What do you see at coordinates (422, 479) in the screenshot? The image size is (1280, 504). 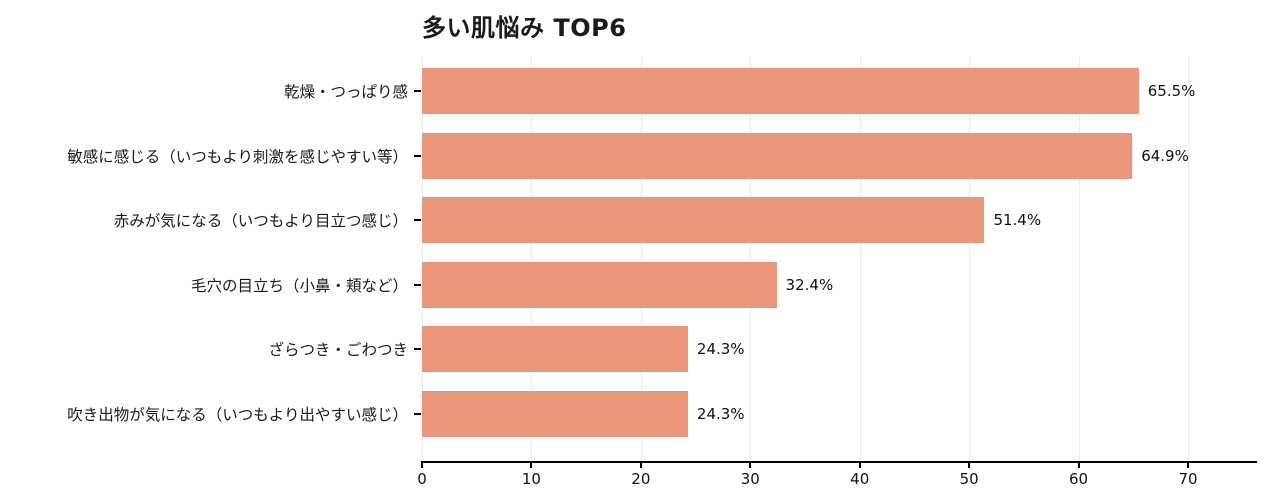 I see `x-tick-label: 0` at bounding box center [422, 479].